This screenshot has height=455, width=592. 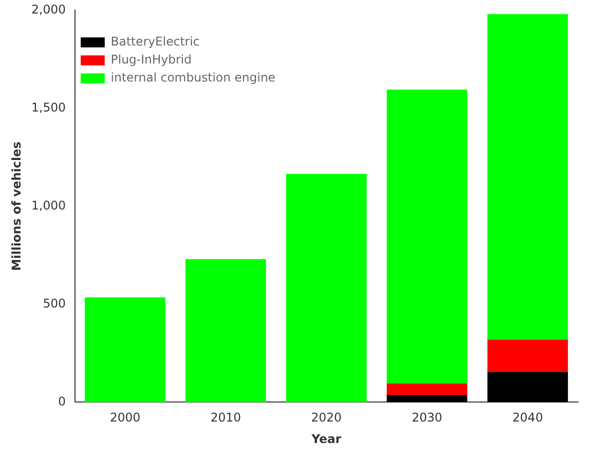 What do you see at coordinates (48, 205) in the screenshot?
I see `y-tick-label: 1,000` at bounding box center [48, 205].